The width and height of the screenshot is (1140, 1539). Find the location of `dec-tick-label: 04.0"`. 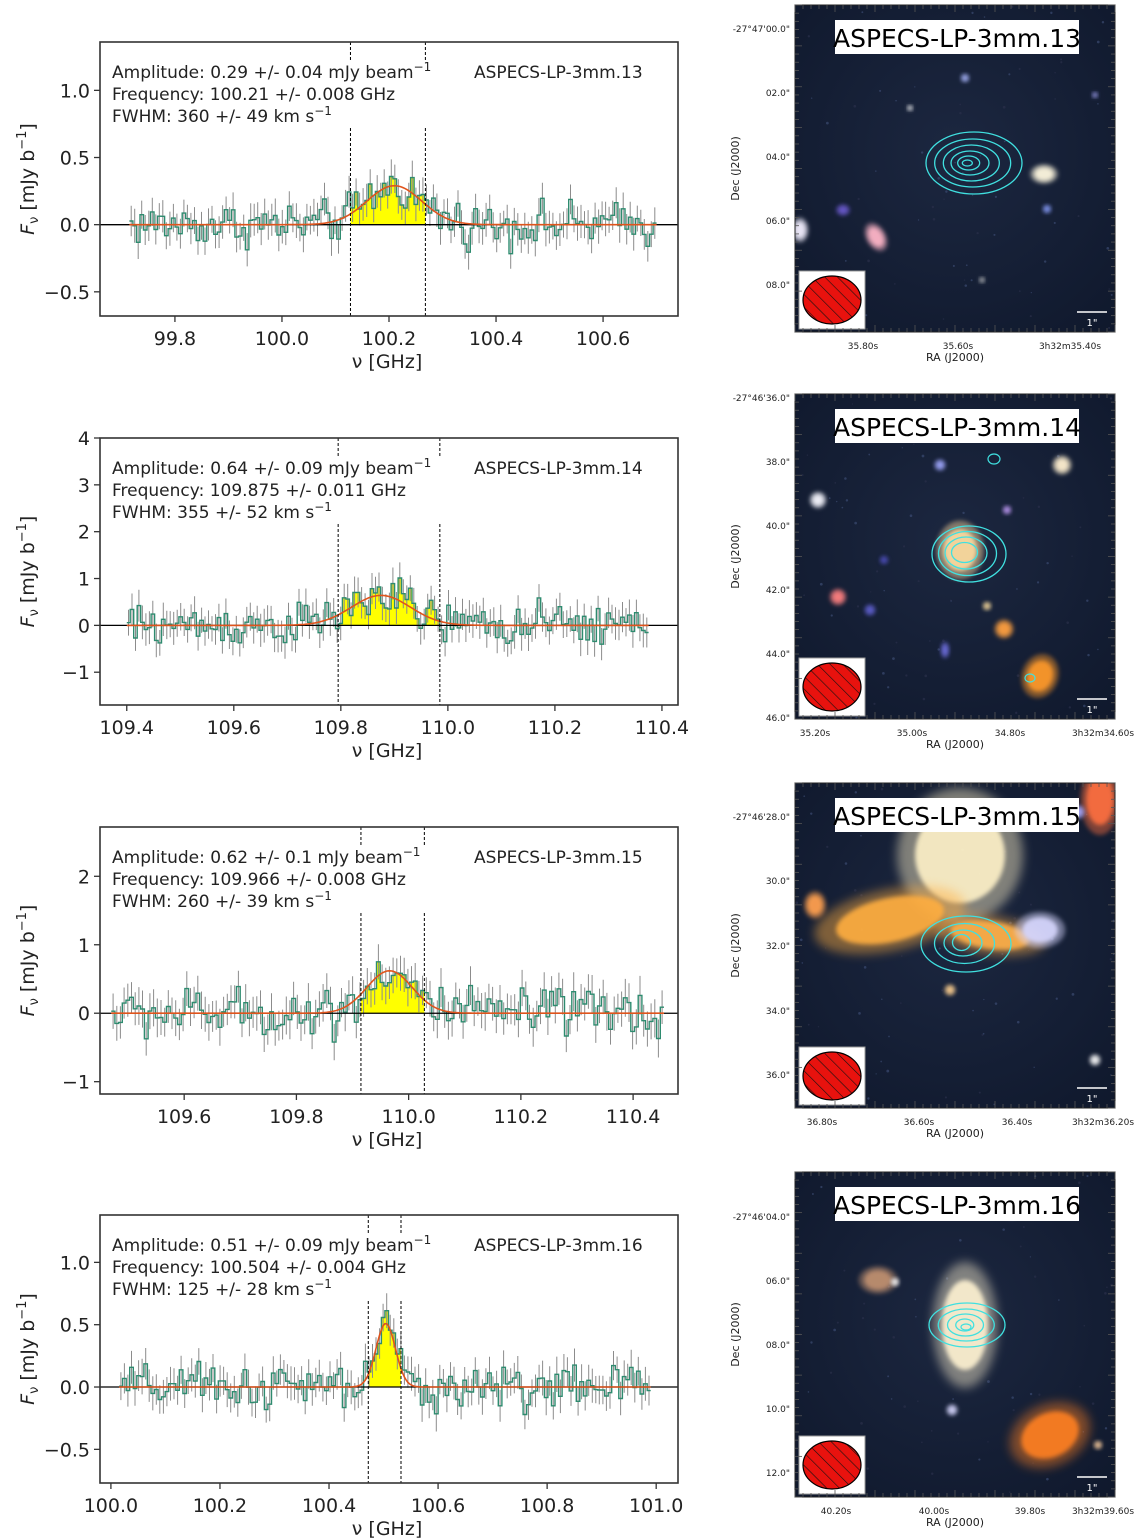

dec-tick-label: 04.0" is located at coordinates (778, 158).